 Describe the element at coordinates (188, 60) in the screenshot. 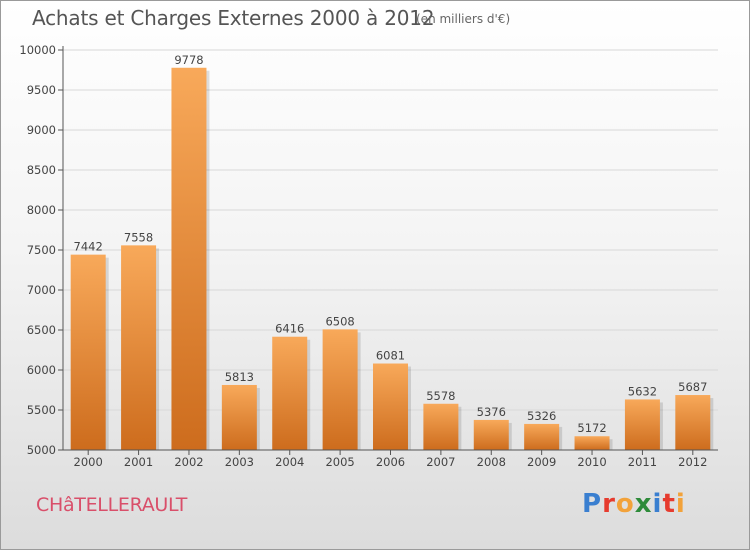

I see `data-label: 9778` at that location.